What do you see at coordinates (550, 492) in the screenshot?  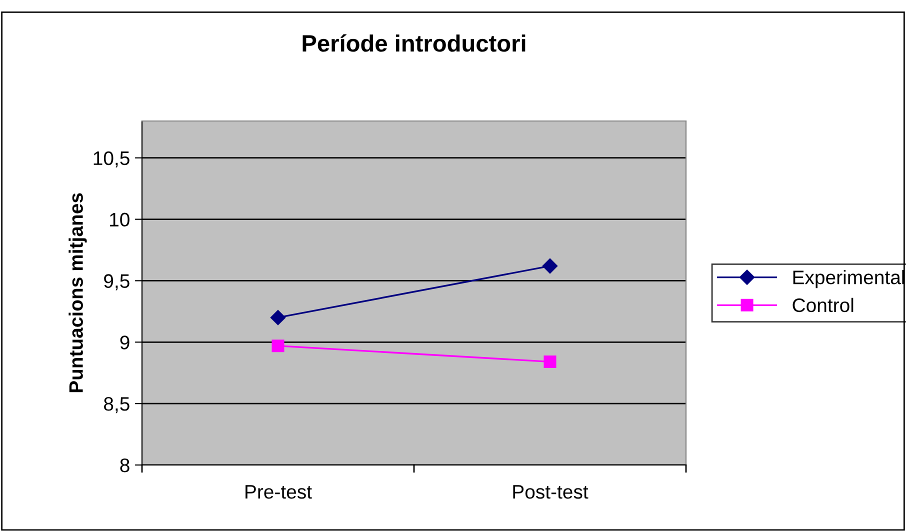 I see `x-tick-label: Post-test` at bounding box center [550, 492].